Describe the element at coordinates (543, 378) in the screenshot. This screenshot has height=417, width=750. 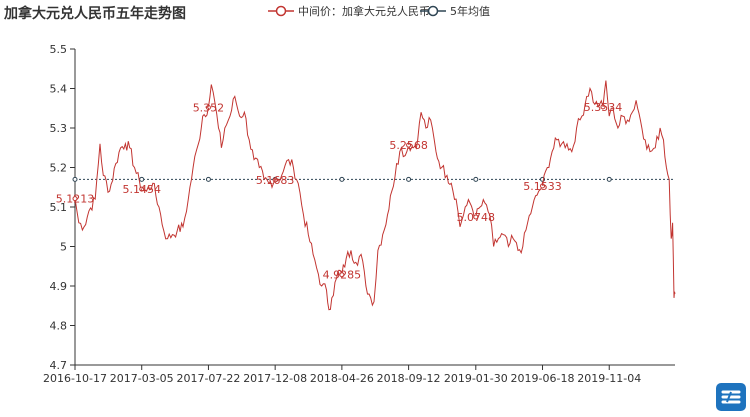
I see `x-tick-label: 2019-06-18` at that location.